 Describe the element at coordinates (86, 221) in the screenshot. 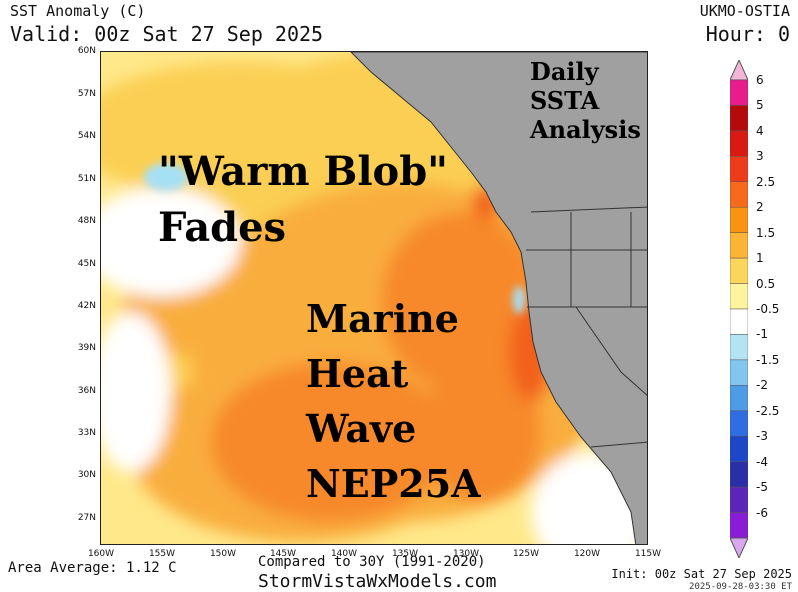

I see `lat-label: 48N` at that location.